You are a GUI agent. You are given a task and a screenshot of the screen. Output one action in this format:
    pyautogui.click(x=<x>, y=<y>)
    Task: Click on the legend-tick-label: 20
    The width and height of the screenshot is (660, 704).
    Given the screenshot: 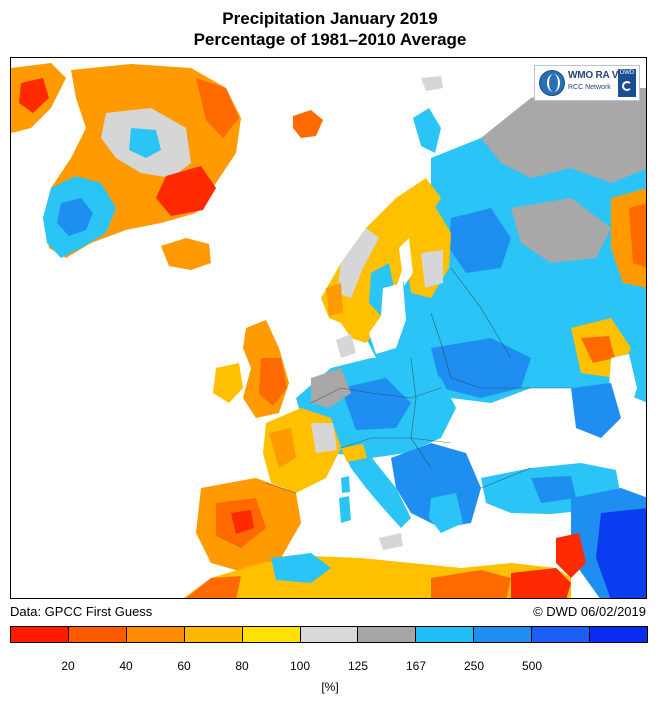 What is the action you would take?
    pyautogui.click(x=68, y=666)
    